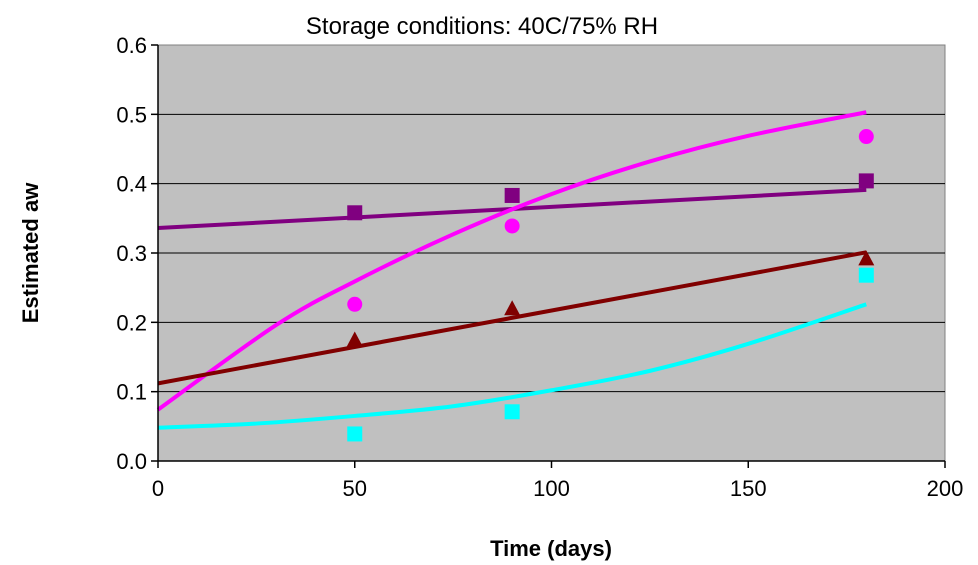  What do you see at coordinates (551, 548) in the screenshot?
I see `x-axis-title: Time (days)` at bounding box center [551, 548].